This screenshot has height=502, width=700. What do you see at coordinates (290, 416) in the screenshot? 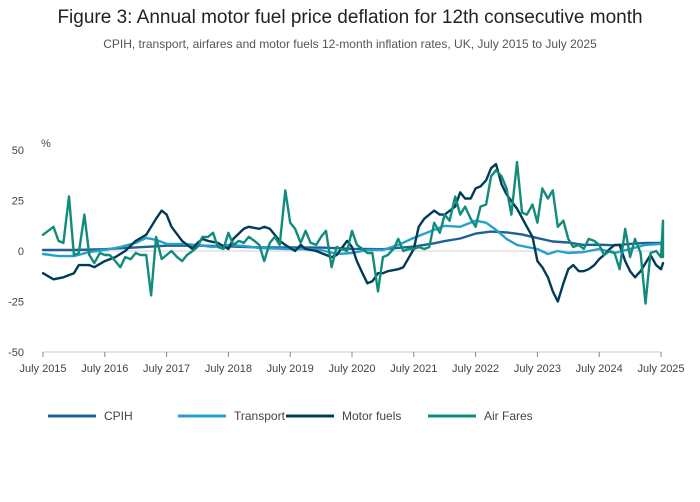
I see `legend: CPIH Transport Motor fuels Air Fares` at bounding box center [290, 416].